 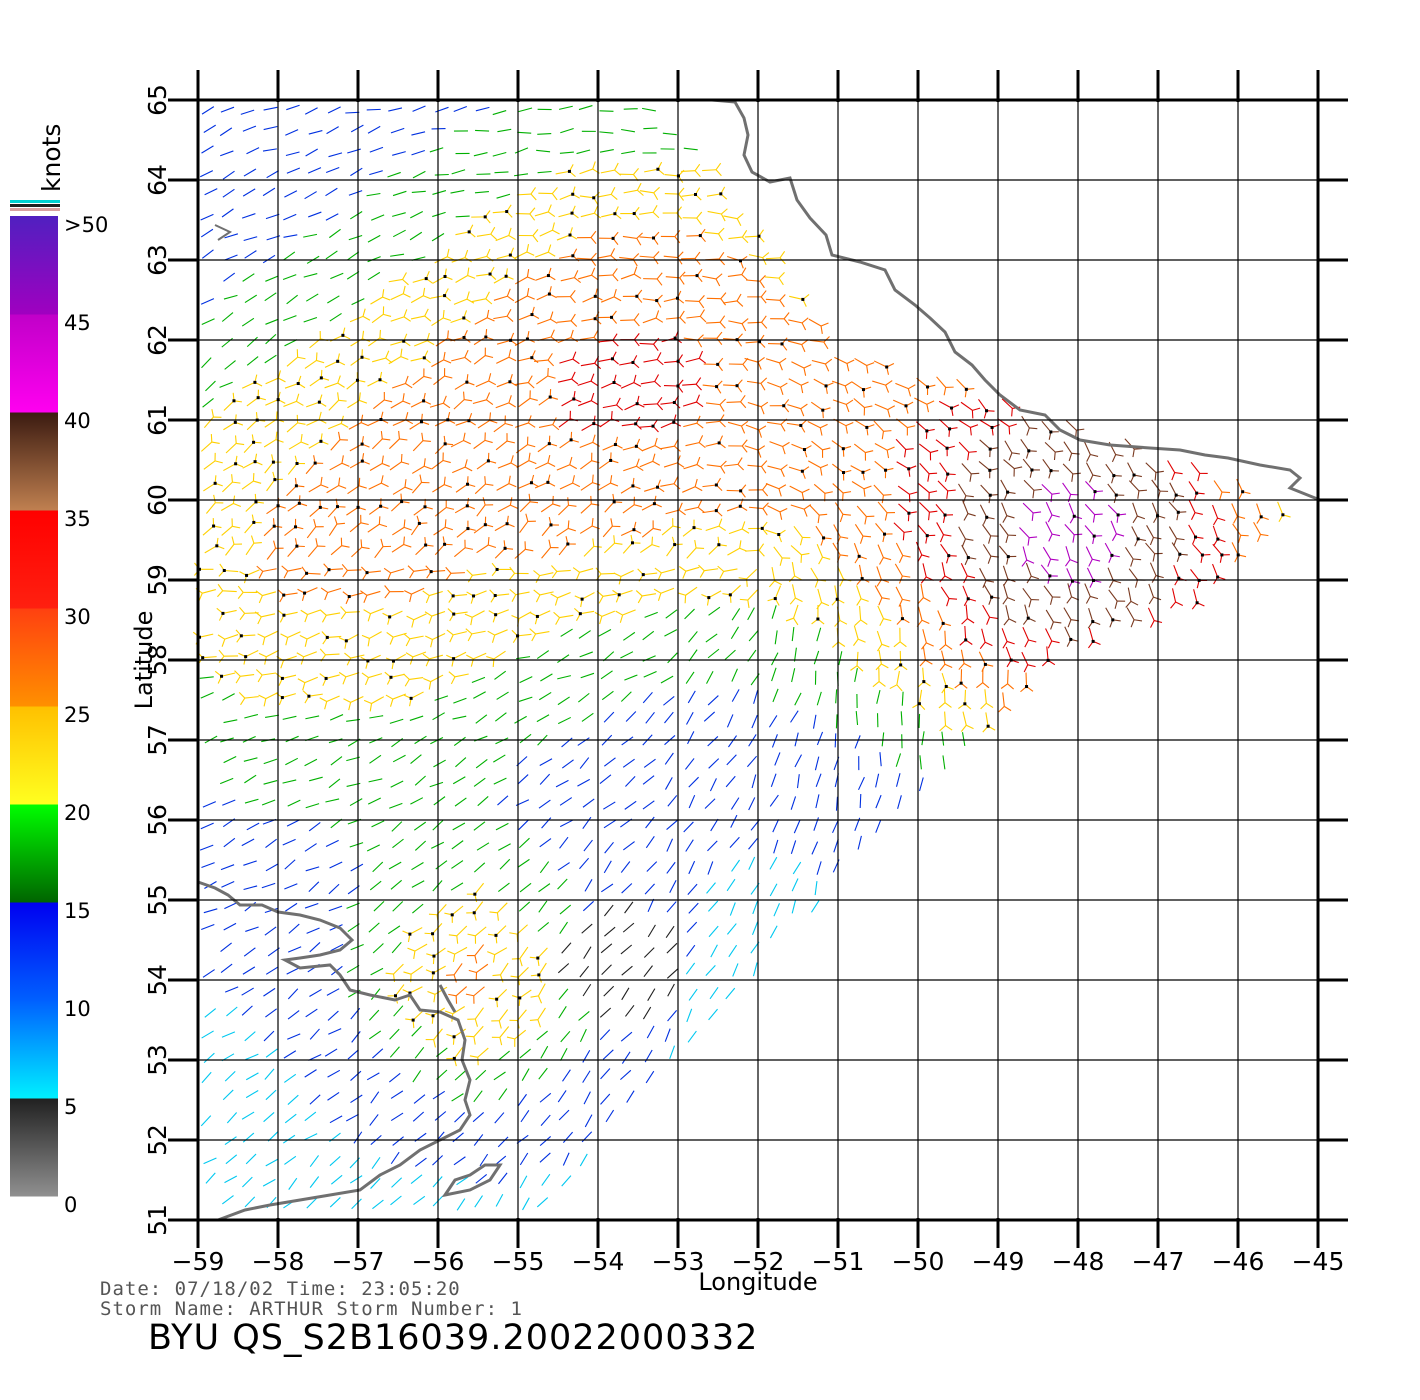 What do you see at coordinates (278, 1261) in the screenshot?
I see `lon-tick-label: −58` at bounding box center [278, 1261].